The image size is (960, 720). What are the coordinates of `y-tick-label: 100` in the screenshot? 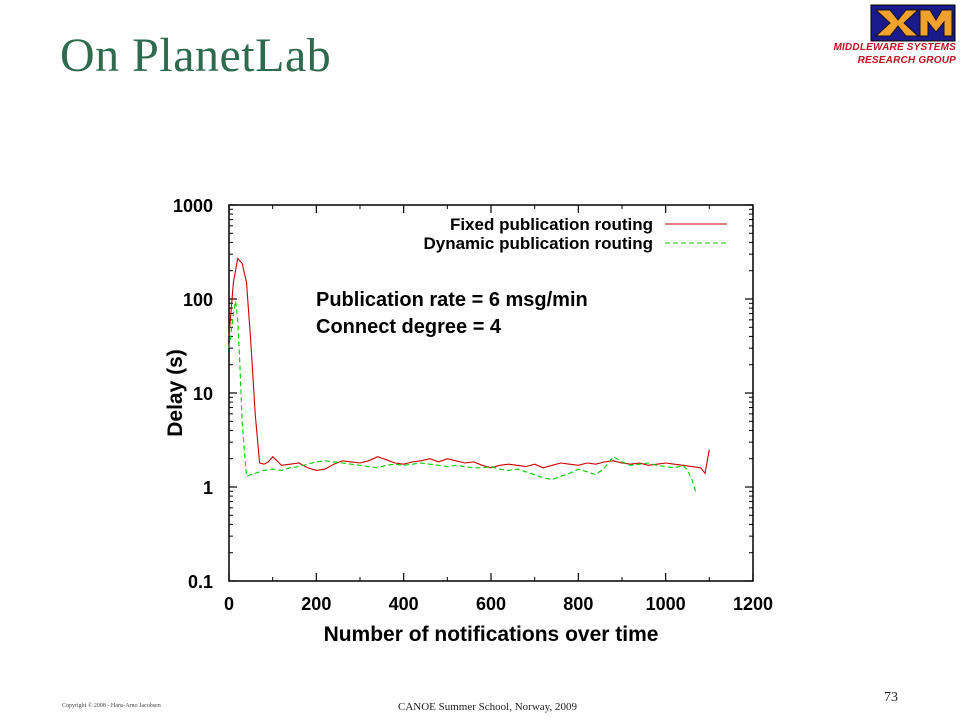 It's located at (198, 300).